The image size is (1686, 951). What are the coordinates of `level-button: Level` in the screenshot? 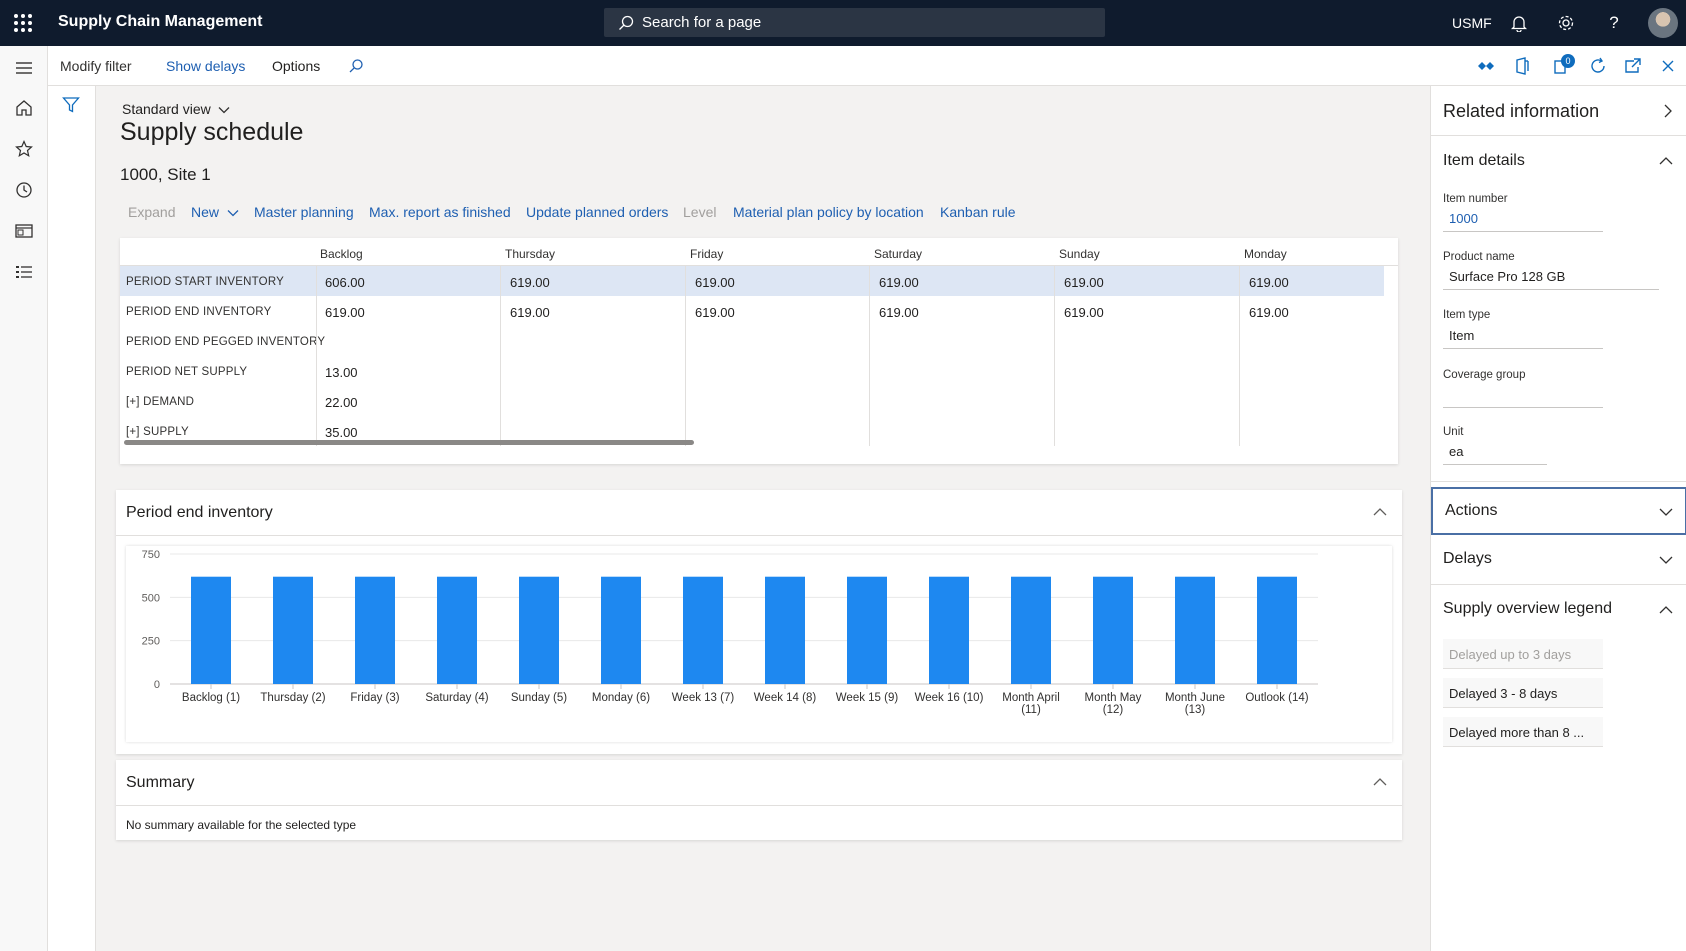 It's located at (700, 212).